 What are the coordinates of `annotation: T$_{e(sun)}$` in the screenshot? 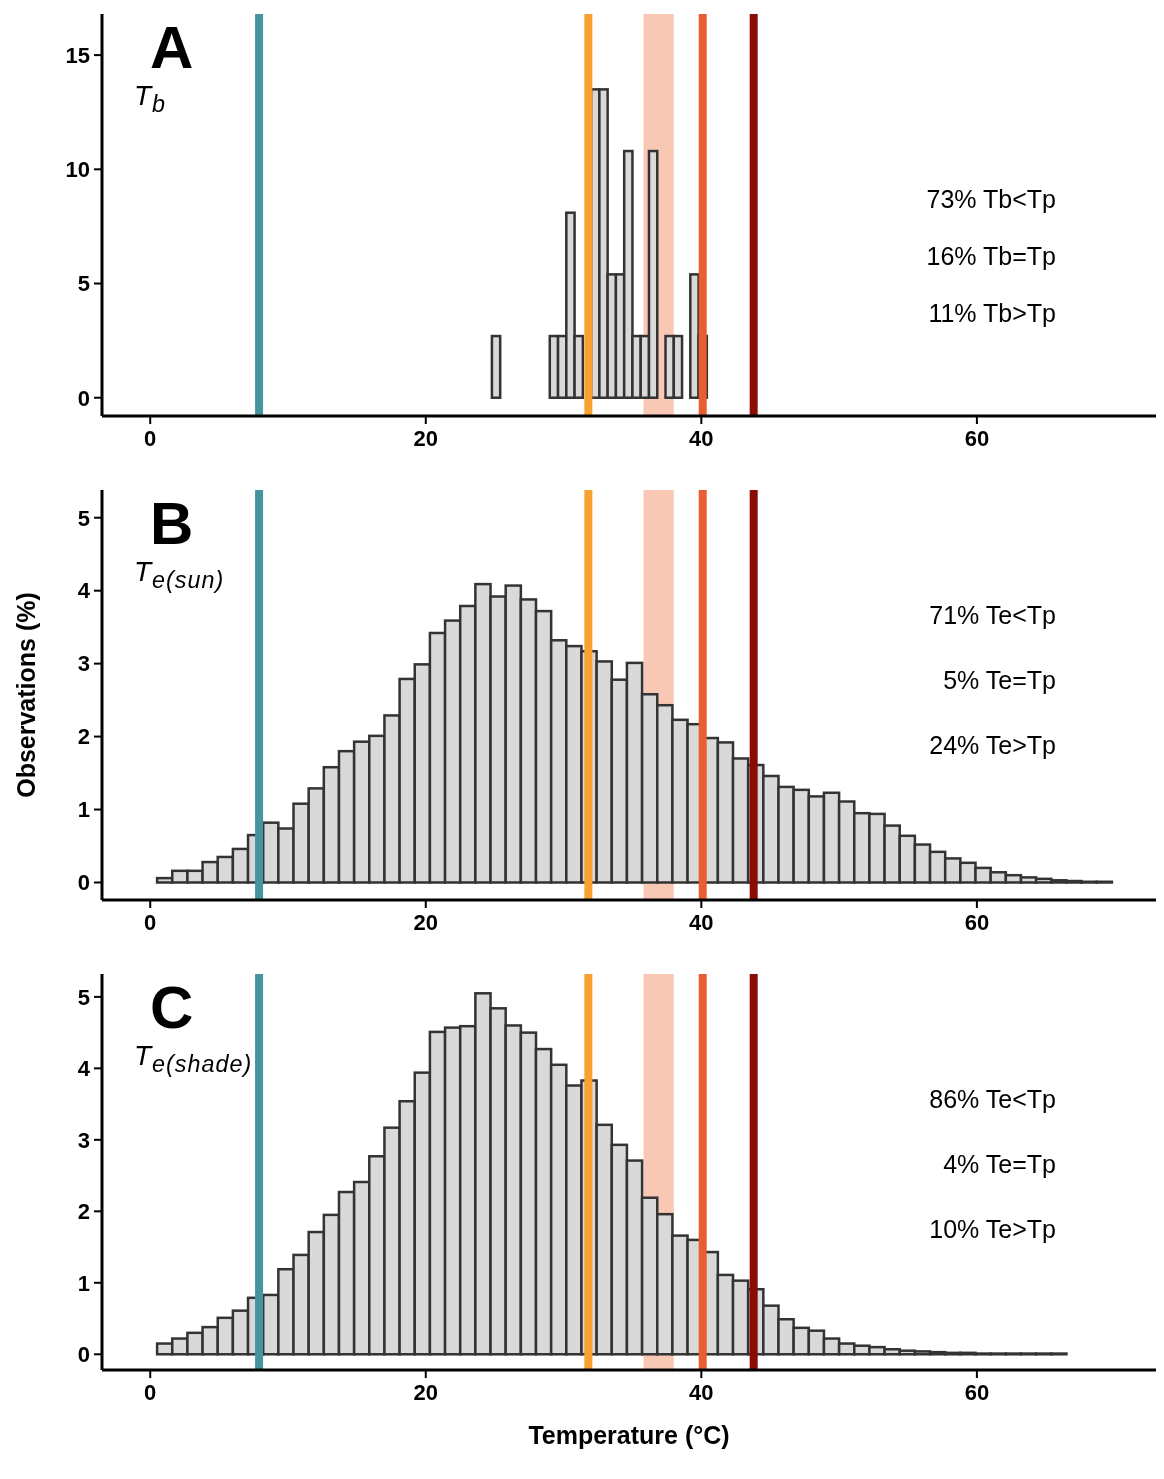 It's located at (179, 575).